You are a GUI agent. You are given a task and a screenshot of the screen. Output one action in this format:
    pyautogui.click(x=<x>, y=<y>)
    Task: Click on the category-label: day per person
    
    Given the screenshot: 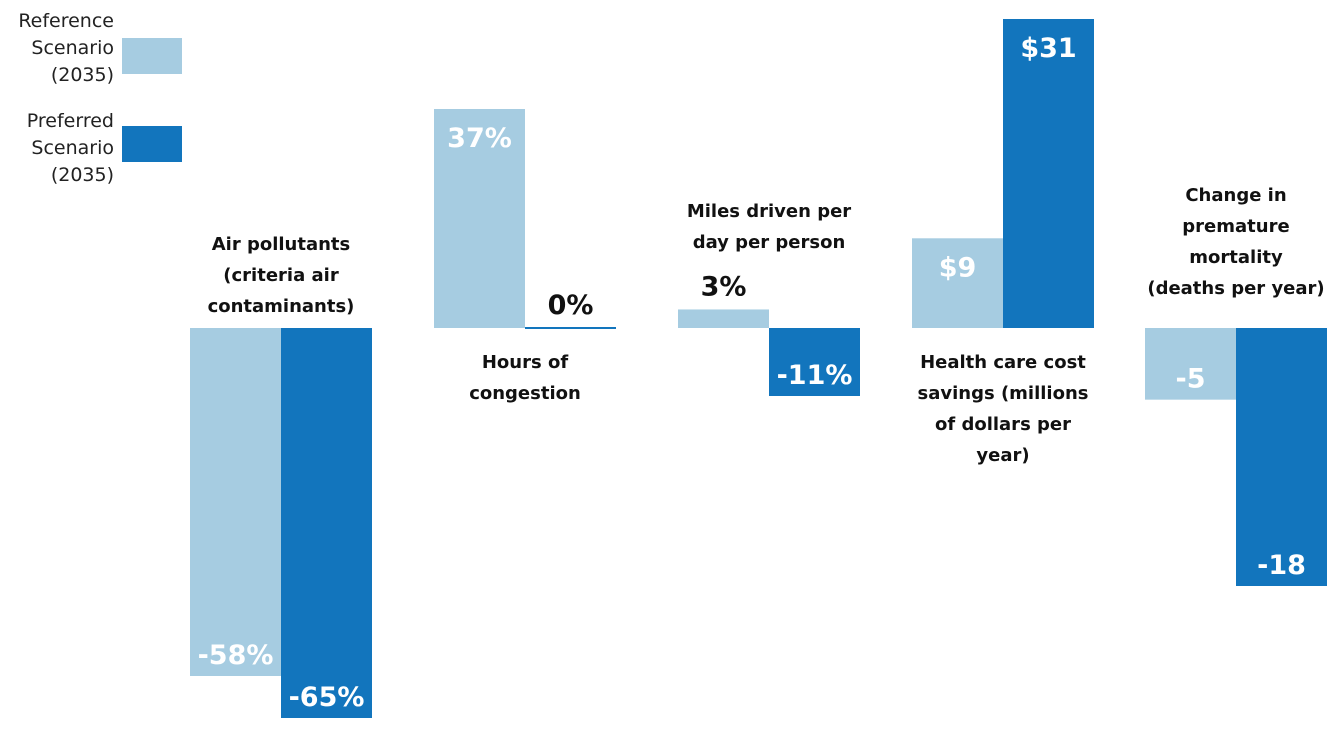 What is the action you would take?
    pyautogui.click(x=769, y=242)
    